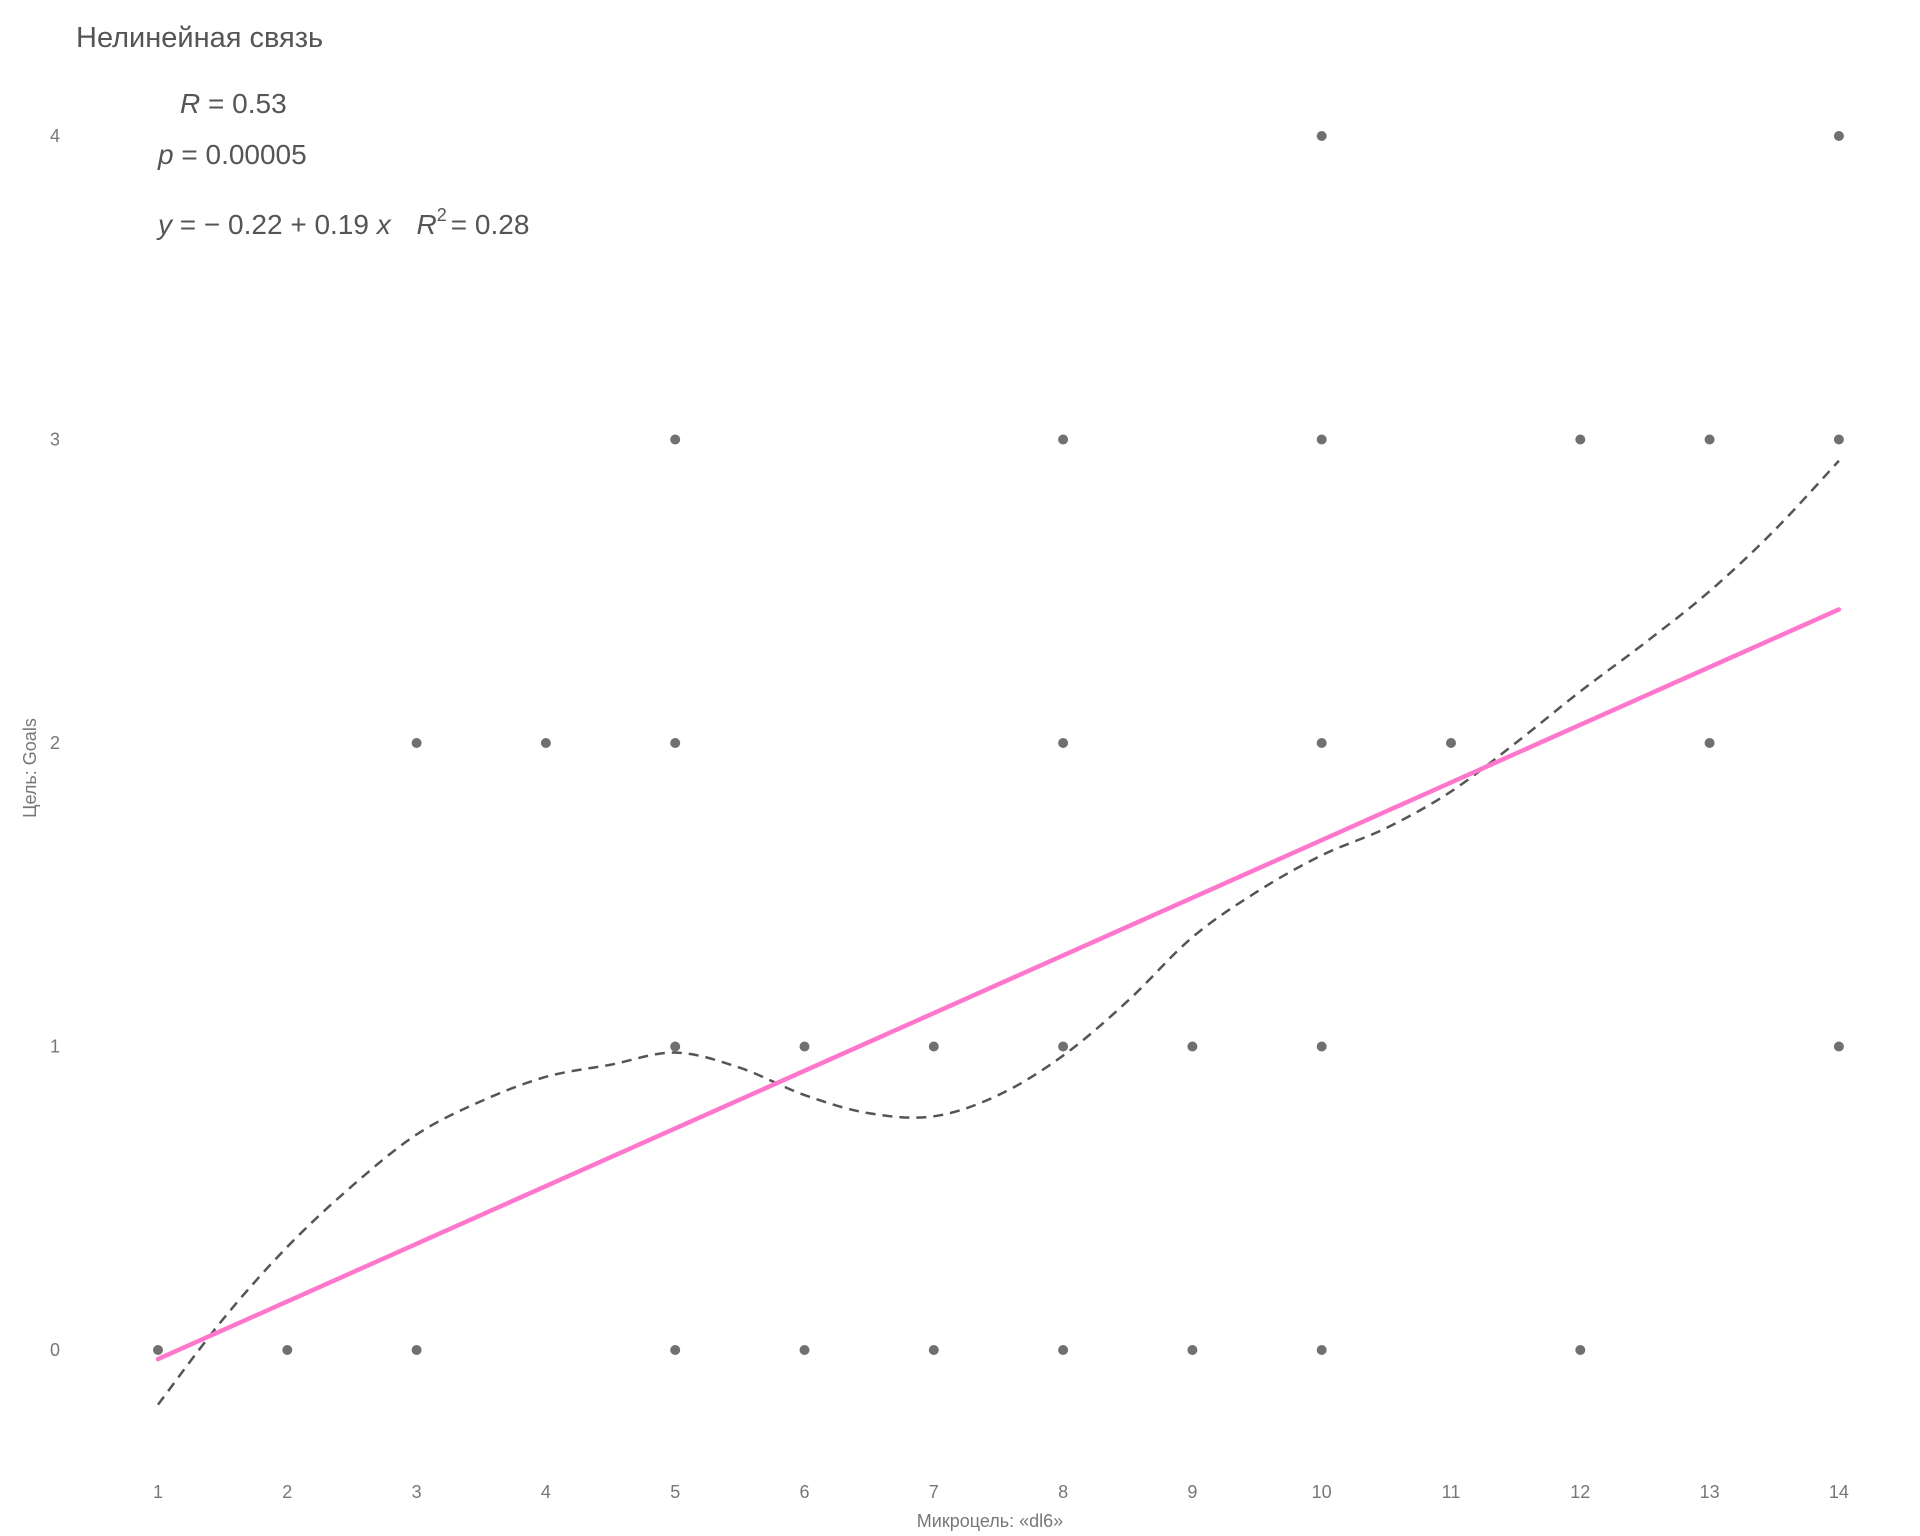 This screenshot has width=1920, height=1536. I want to click on x-tick-label: 14, so click(1839, 1492).